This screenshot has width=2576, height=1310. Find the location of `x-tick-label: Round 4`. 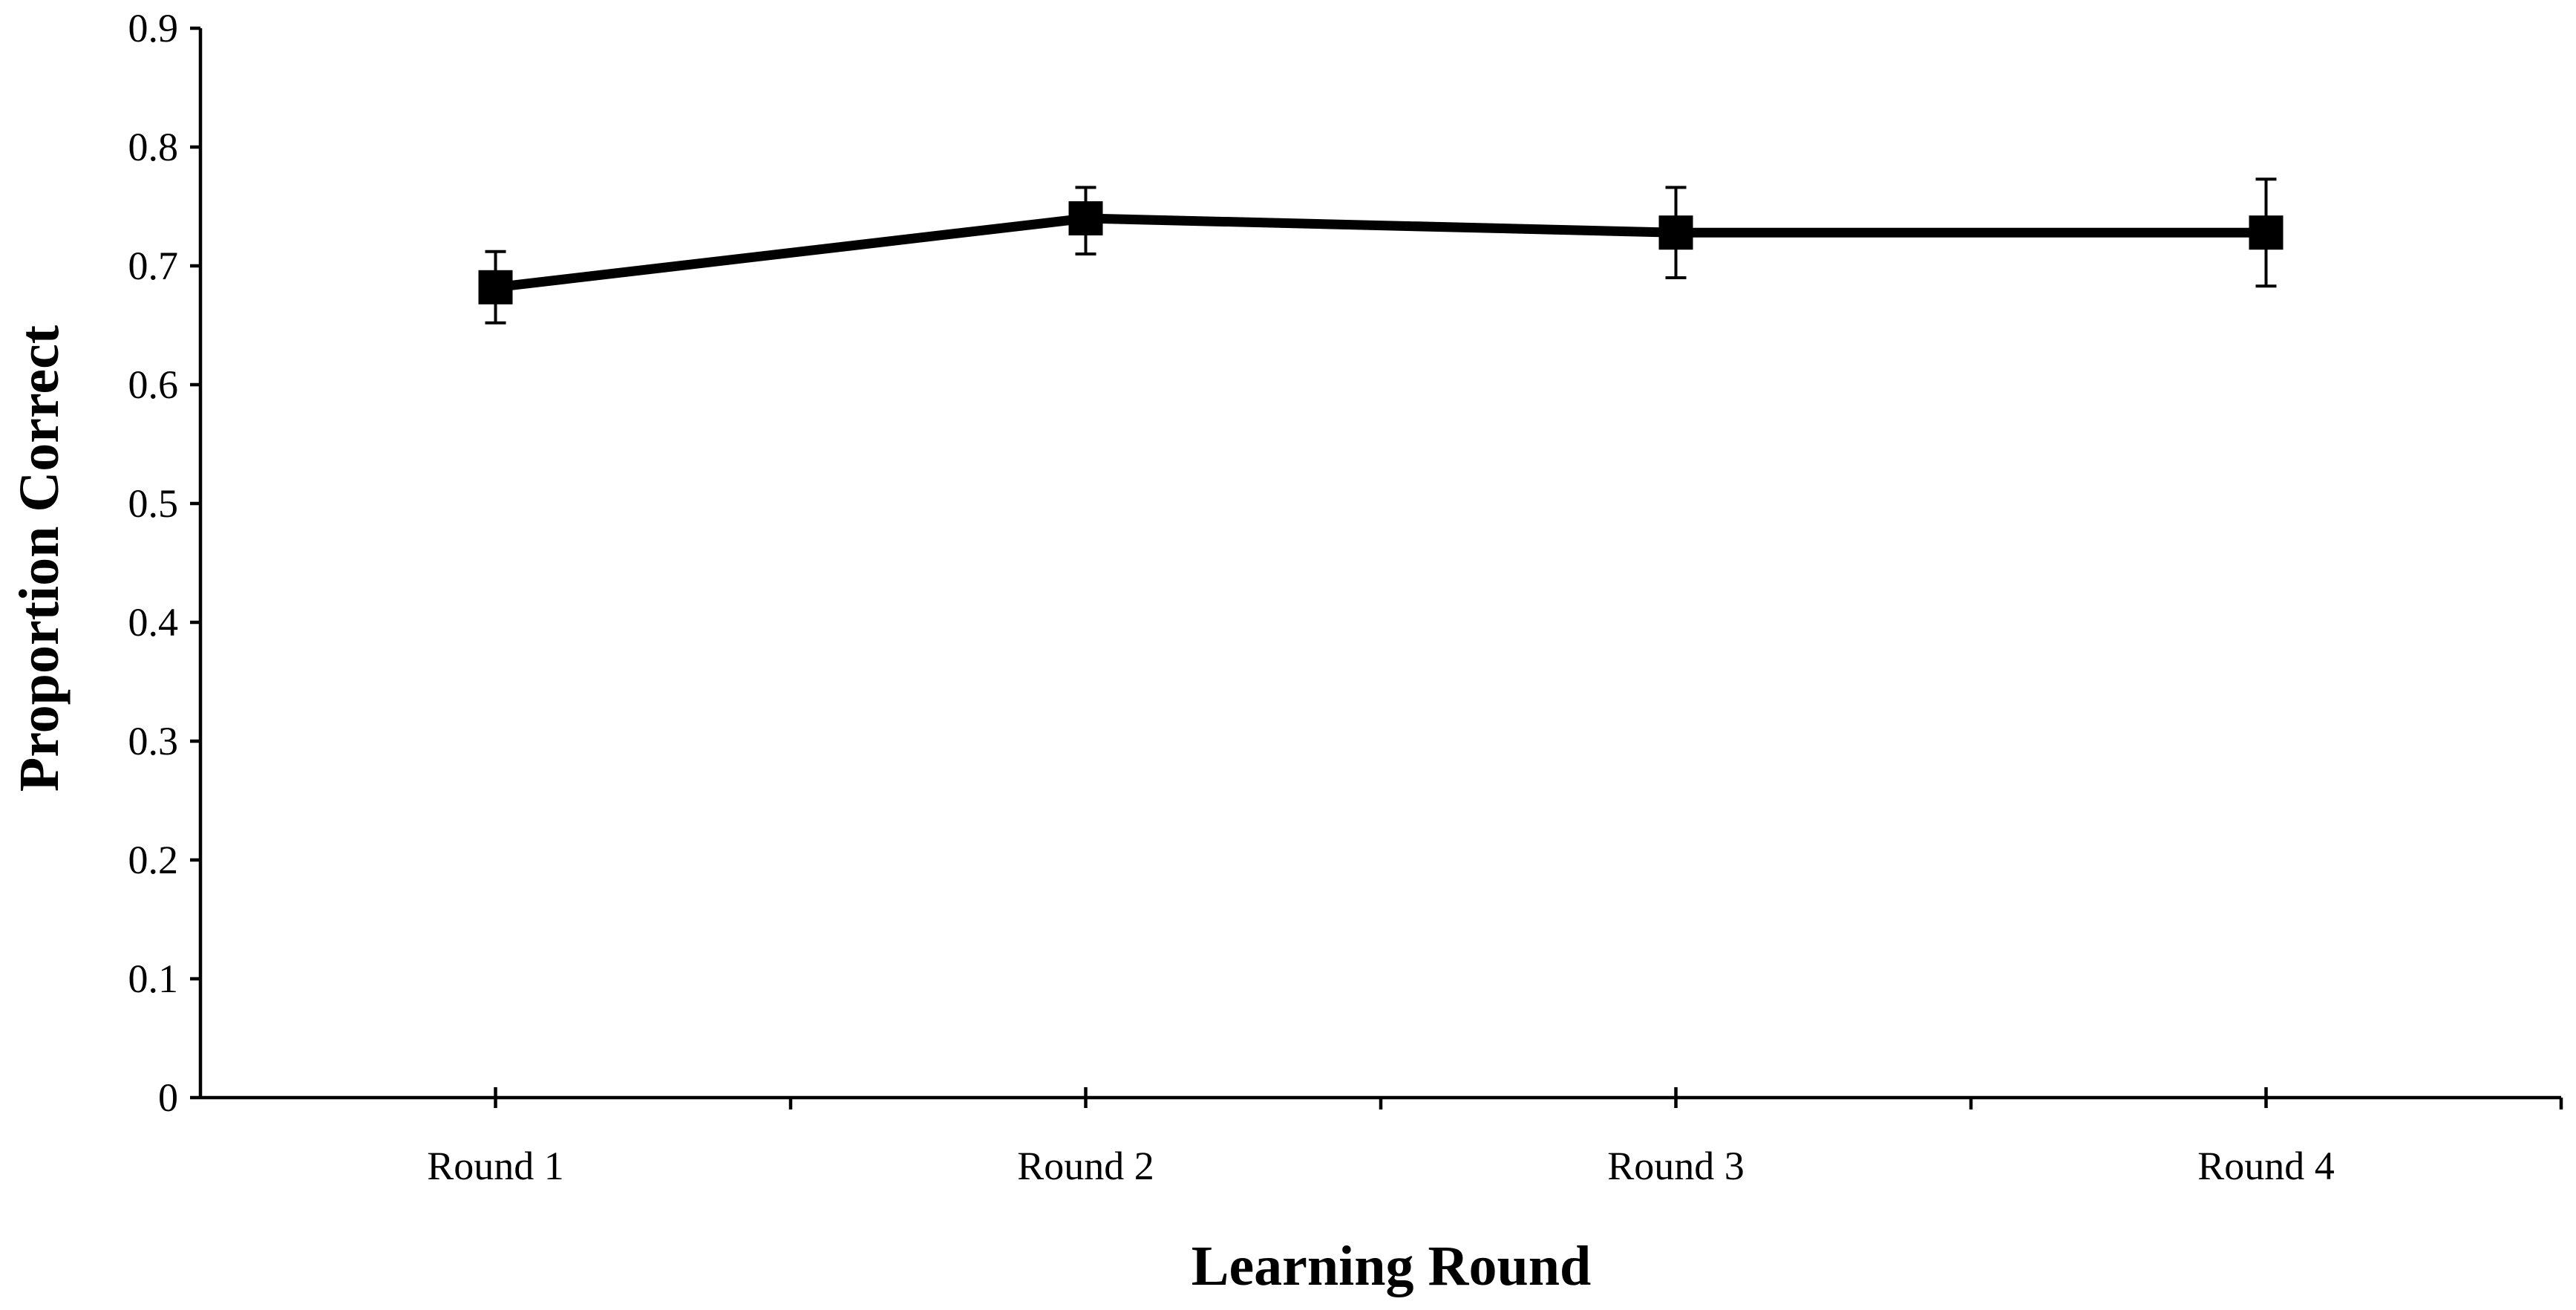

x-tick-label: Round 4 is located at coordinates (2266, 1166).